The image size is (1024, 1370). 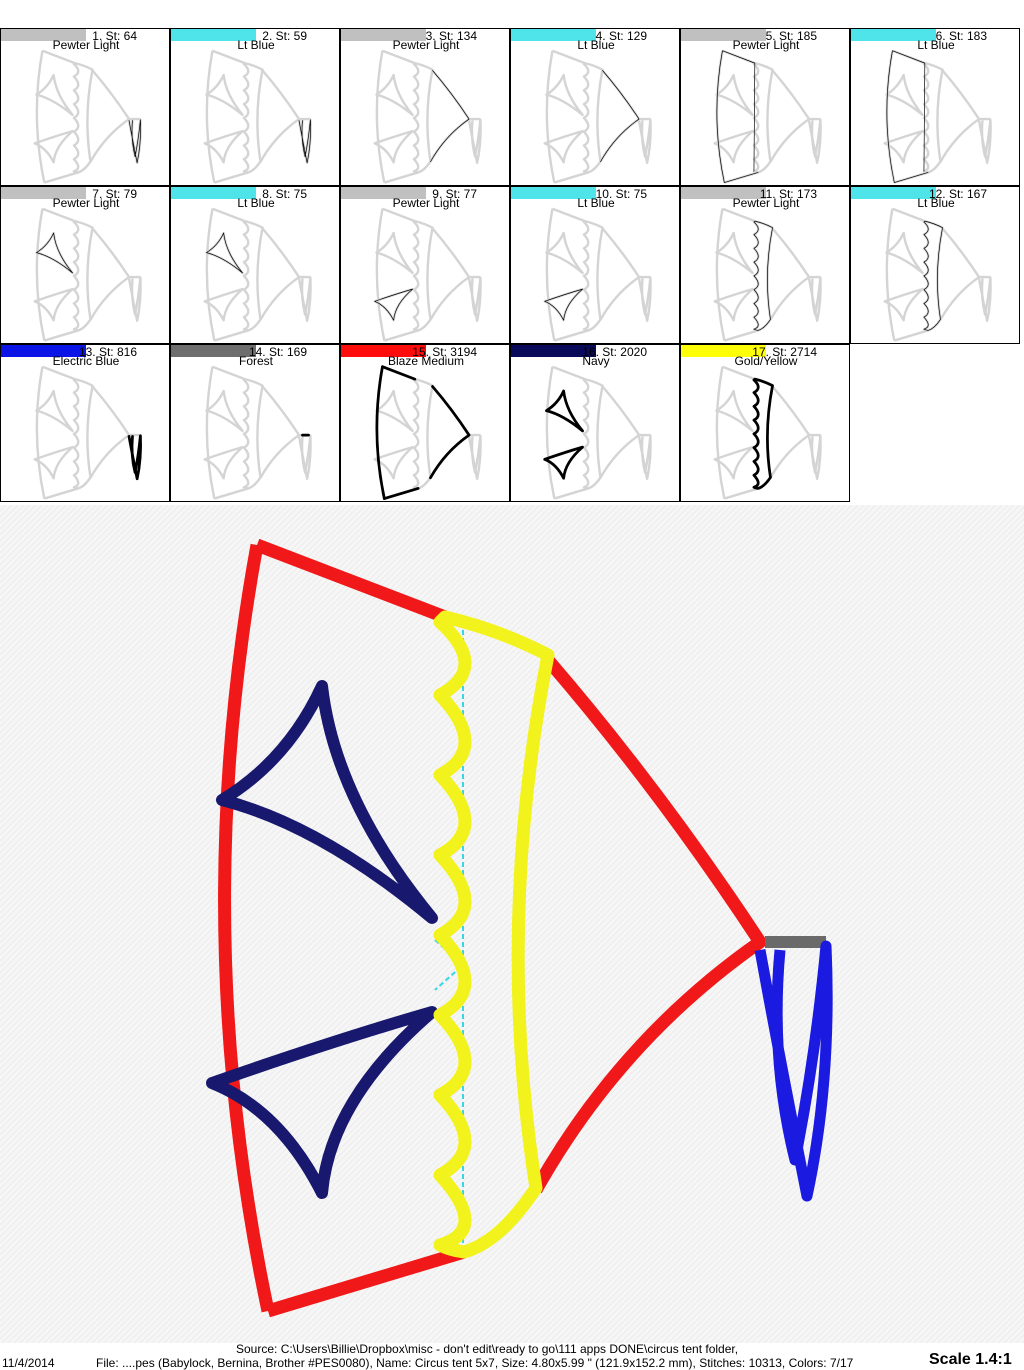 I want to click on color-block-cell: 14. St: 169 Forest, so click(x=255, y=423).